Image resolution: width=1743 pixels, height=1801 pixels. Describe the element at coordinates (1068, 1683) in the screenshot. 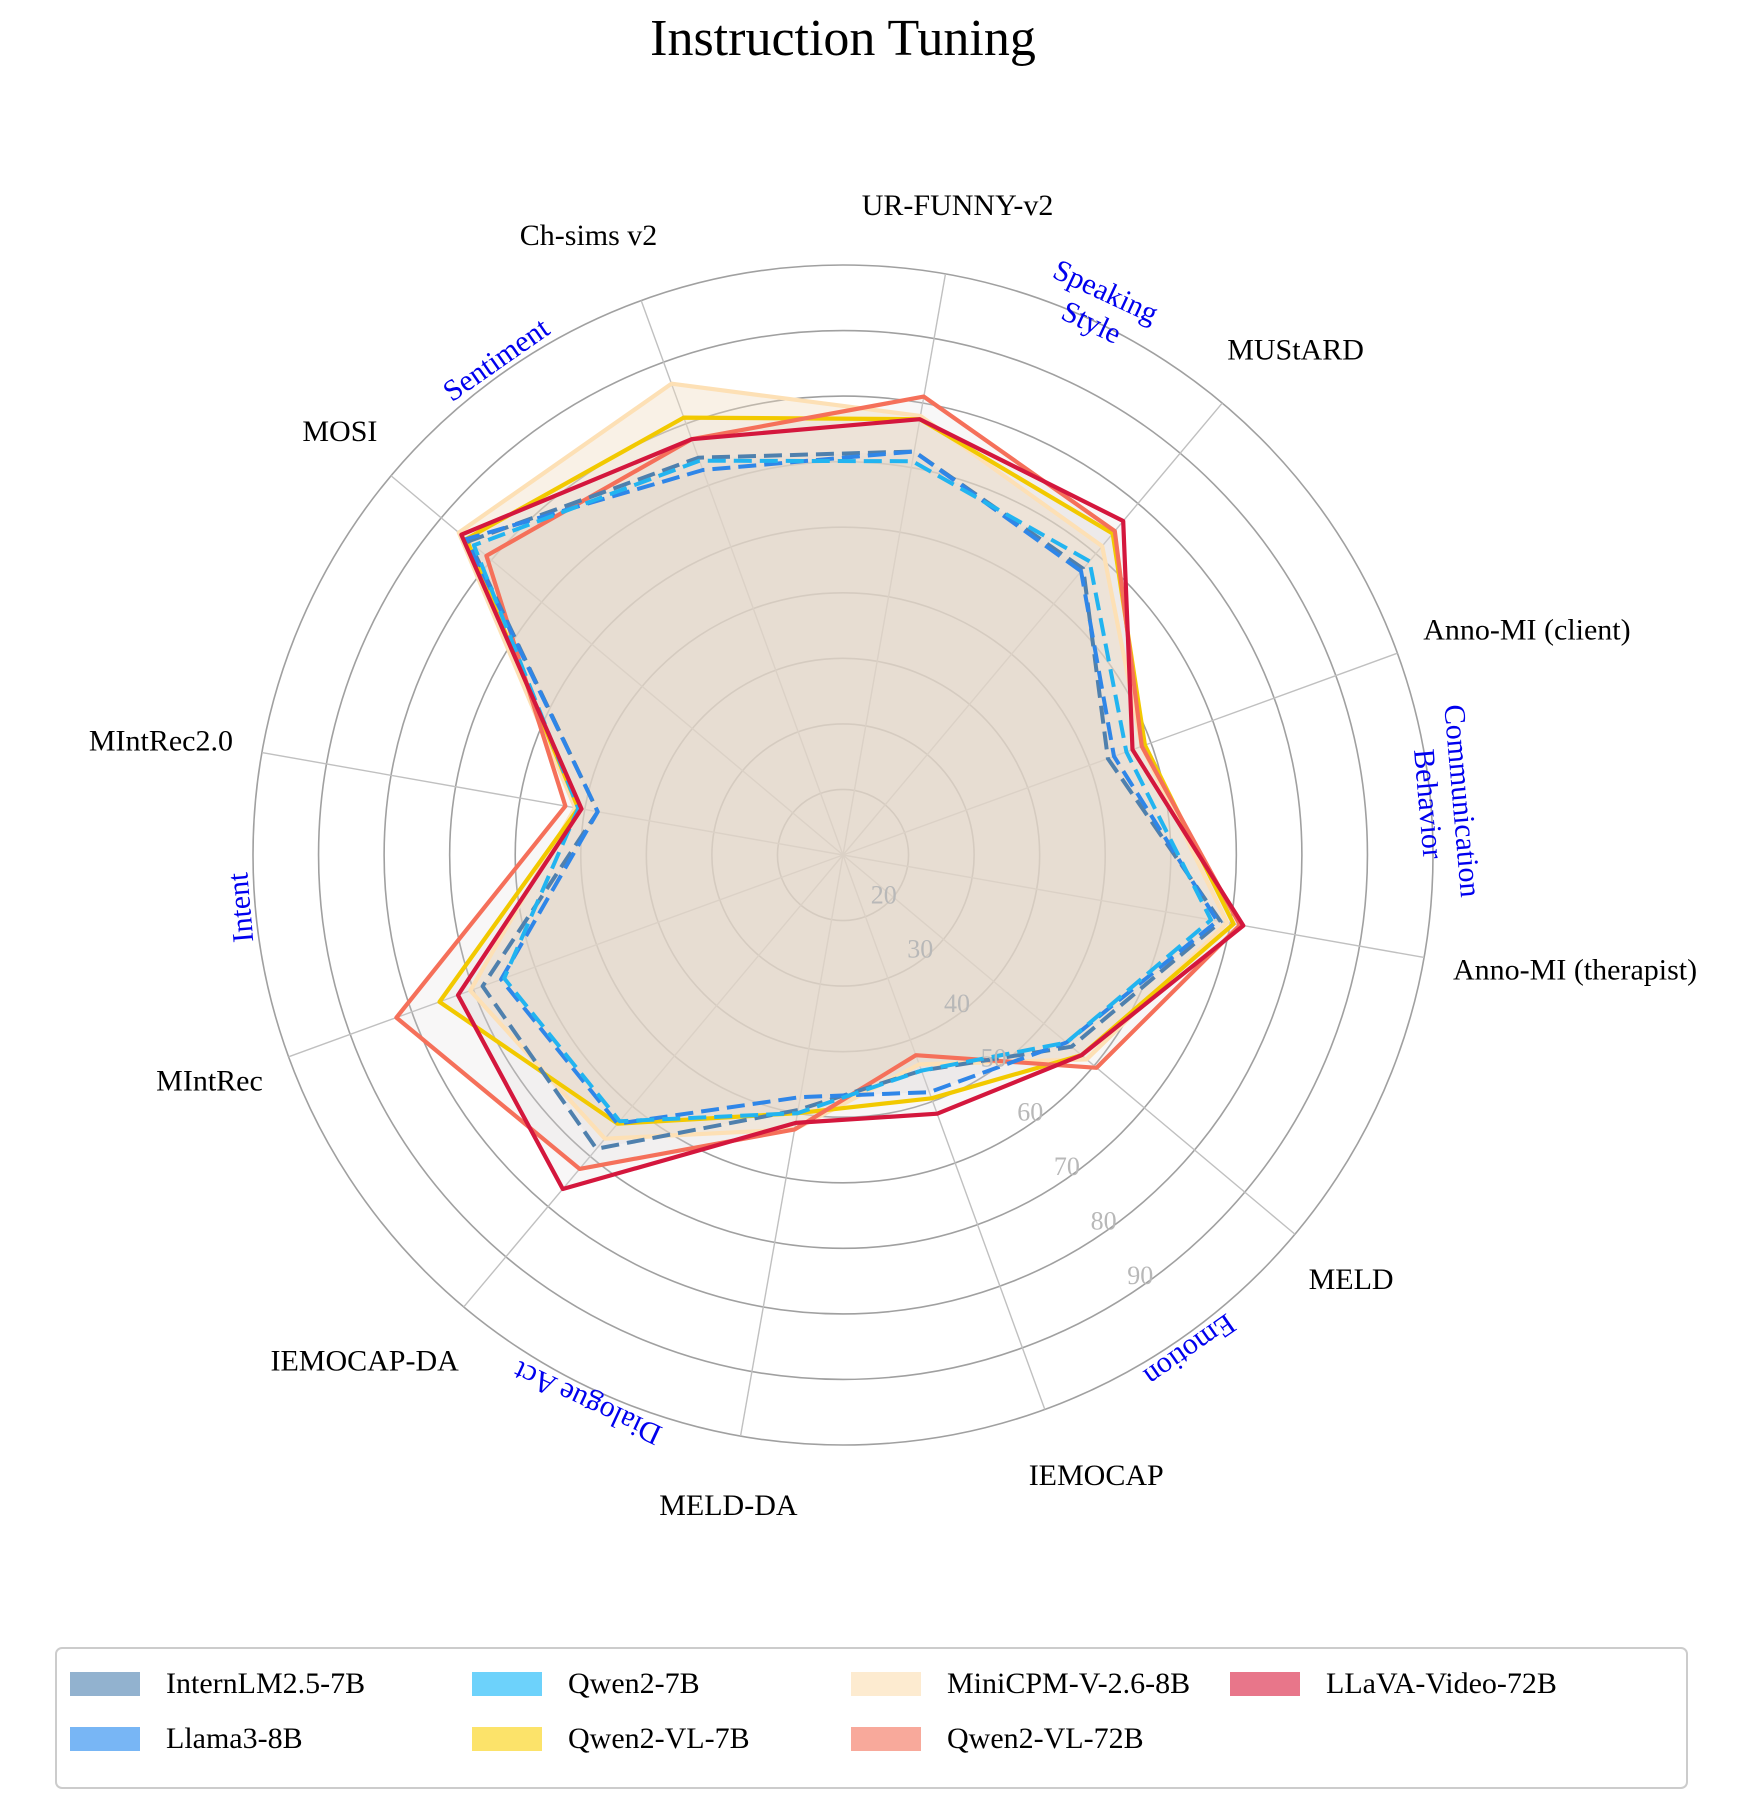

I see `legend-label: MiniCPM-V-2.6-8B` at that location.